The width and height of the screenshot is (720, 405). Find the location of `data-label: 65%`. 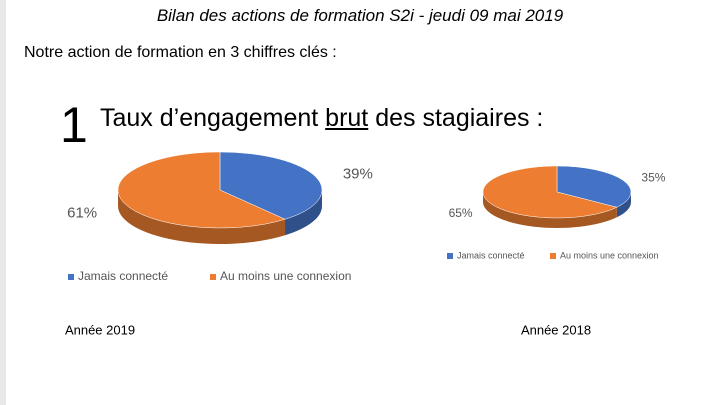

data-label: 65% is located at coordinates (461, 213).